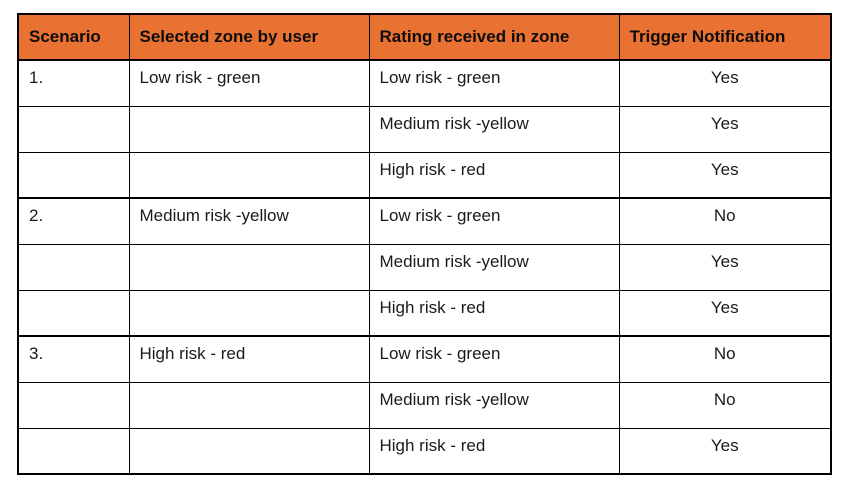 The width and height of the screenshot is (847, 489). I want to click on cell-scenario: 1., so click(73, 83).